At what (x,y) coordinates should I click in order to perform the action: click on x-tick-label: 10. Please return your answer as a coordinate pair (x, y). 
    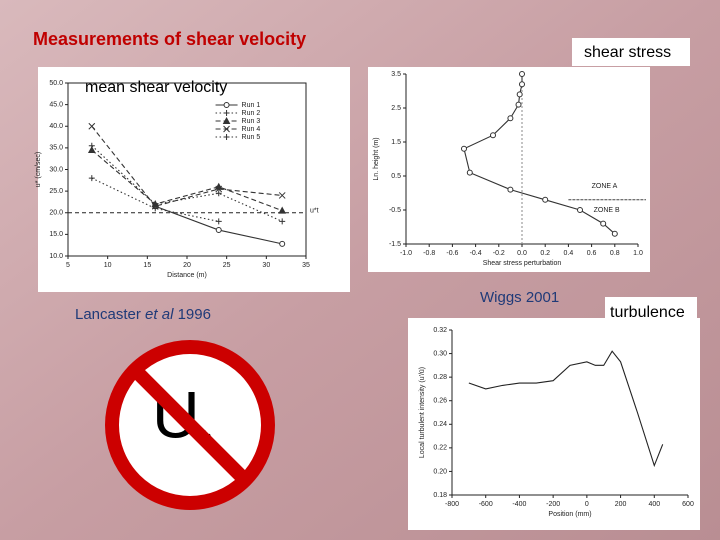
    Looking at the image, I should click on (108, 265).